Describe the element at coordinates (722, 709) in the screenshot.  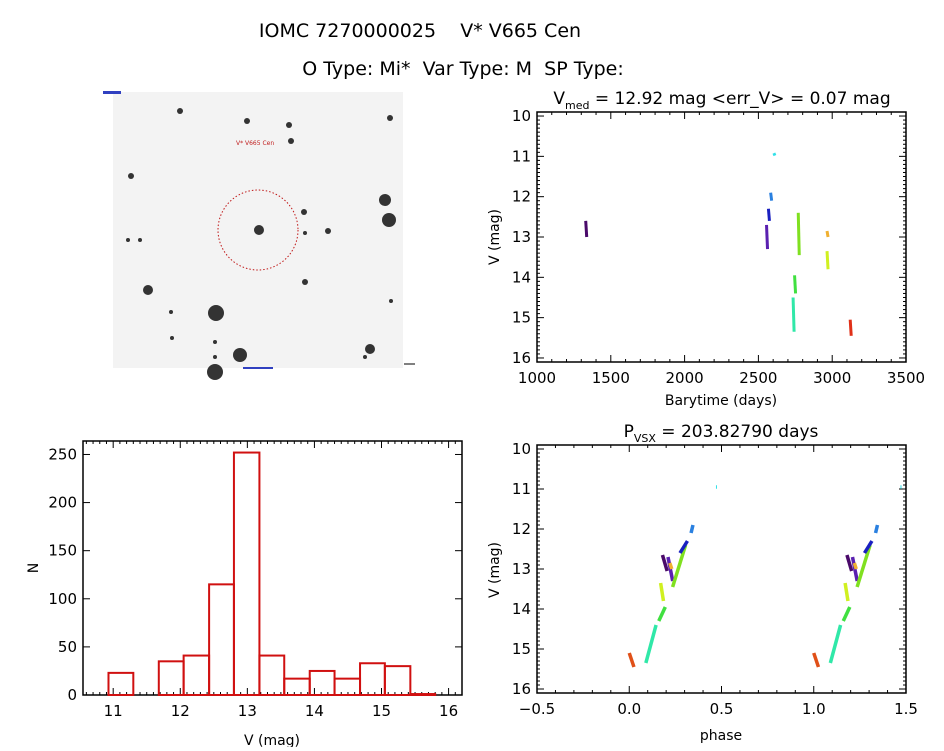
I see `phase-plot-xtick-label: 0.5` at that location.